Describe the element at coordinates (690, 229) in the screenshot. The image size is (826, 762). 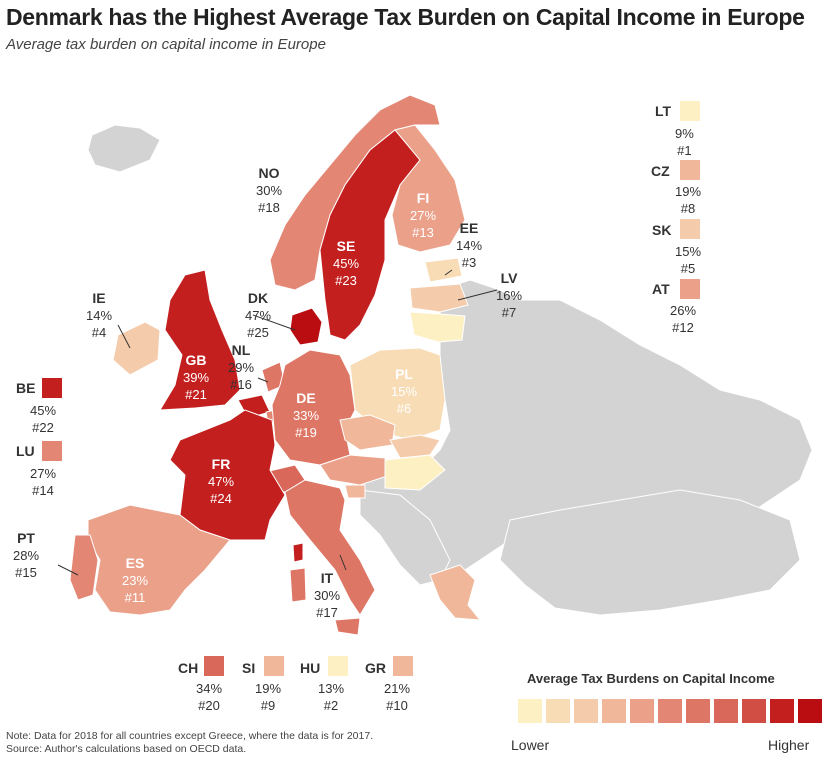
I see `swatch-slovakia` at that location.